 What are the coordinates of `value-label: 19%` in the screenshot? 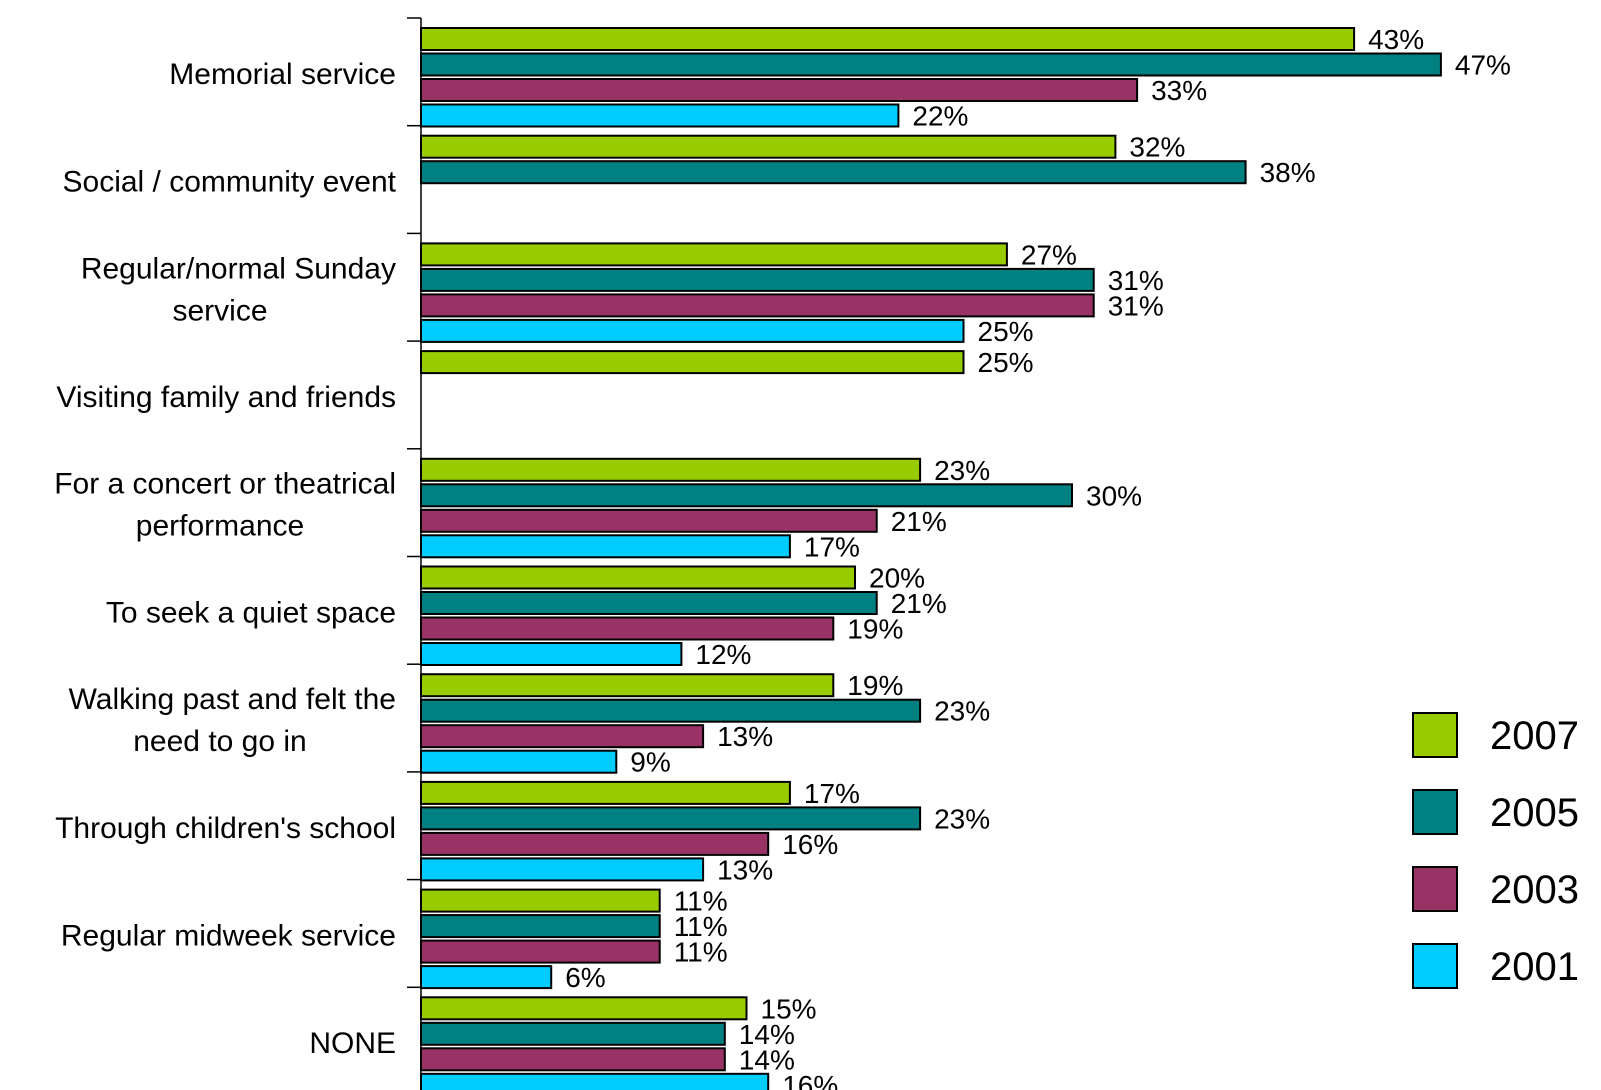 It's located at (875, 629).